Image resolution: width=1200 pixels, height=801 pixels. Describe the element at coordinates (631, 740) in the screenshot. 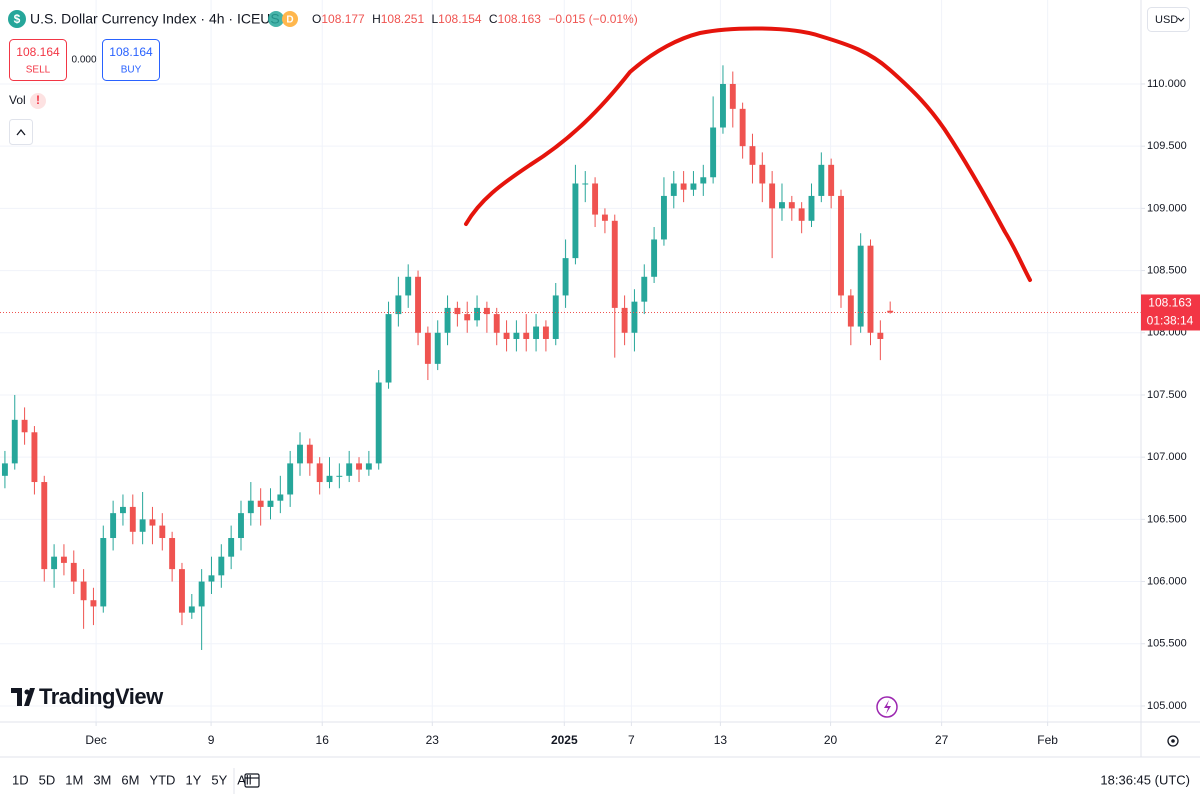

I see `x-tick-label: 7` at that location.